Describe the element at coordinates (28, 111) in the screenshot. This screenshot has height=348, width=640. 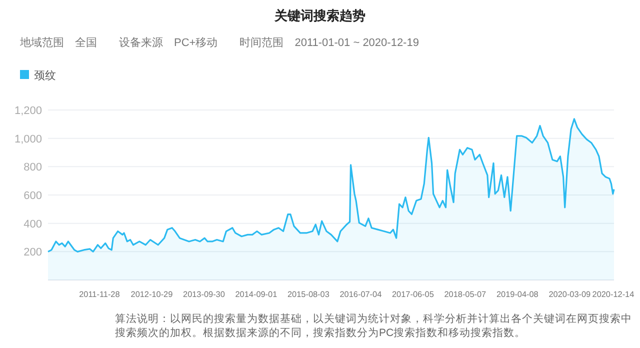
I see `y-tick-label: 1,200` at that location.